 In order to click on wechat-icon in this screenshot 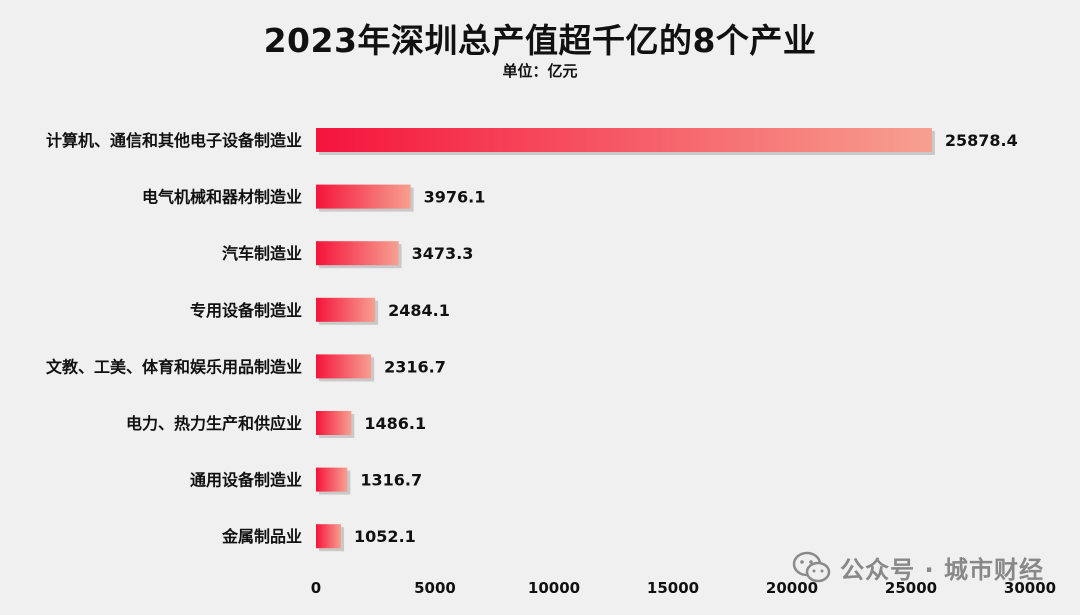, I will do `click(811, 566)`.